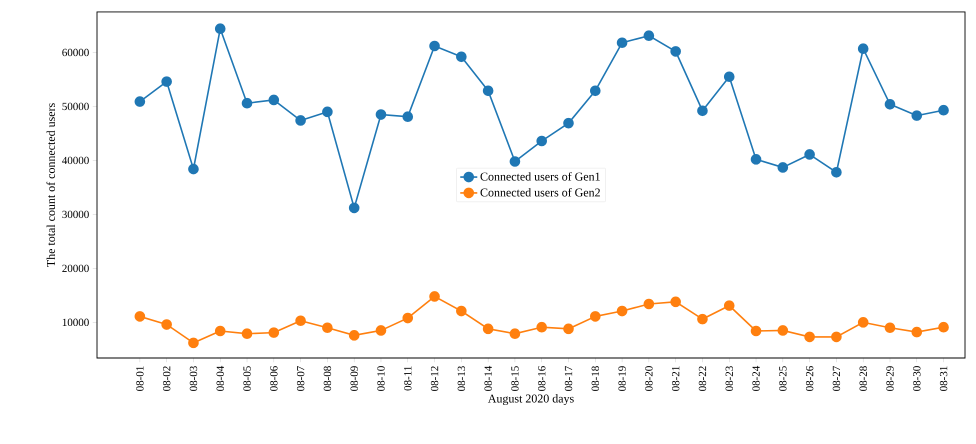 The height and width of the screenshot is (444, 976). What do you see at coordinates (863, 378) in the screenshot?
I see `x-tick-label: 08-28` at bounding box center [863, 378].